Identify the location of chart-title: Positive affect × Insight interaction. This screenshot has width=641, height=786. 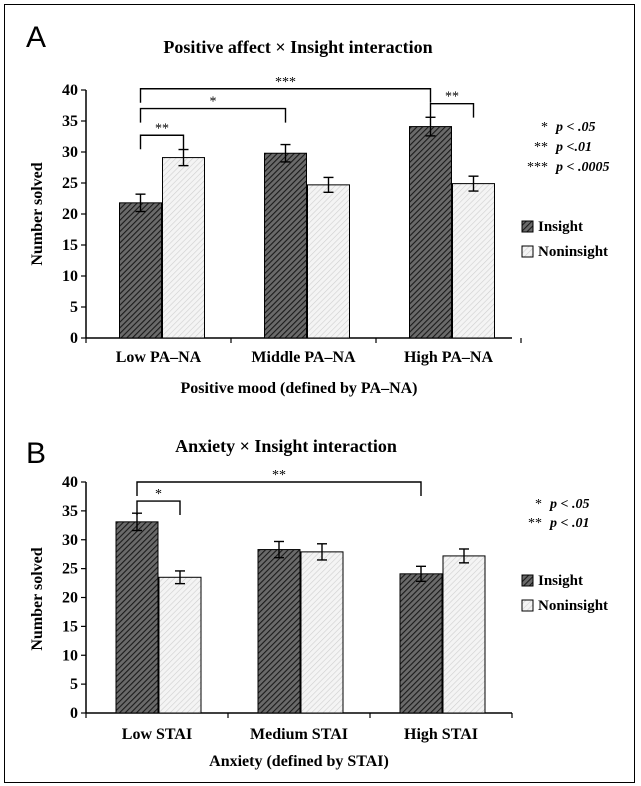
(297, 47).